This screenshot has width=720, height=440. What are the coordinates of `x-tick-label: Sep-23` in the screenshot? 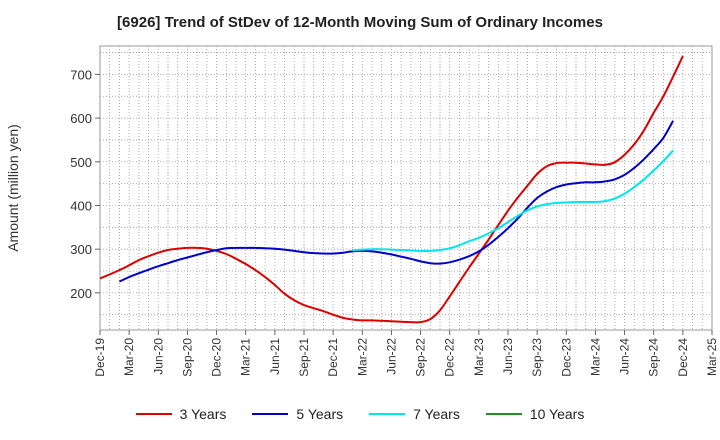 It's located at (537, 357).